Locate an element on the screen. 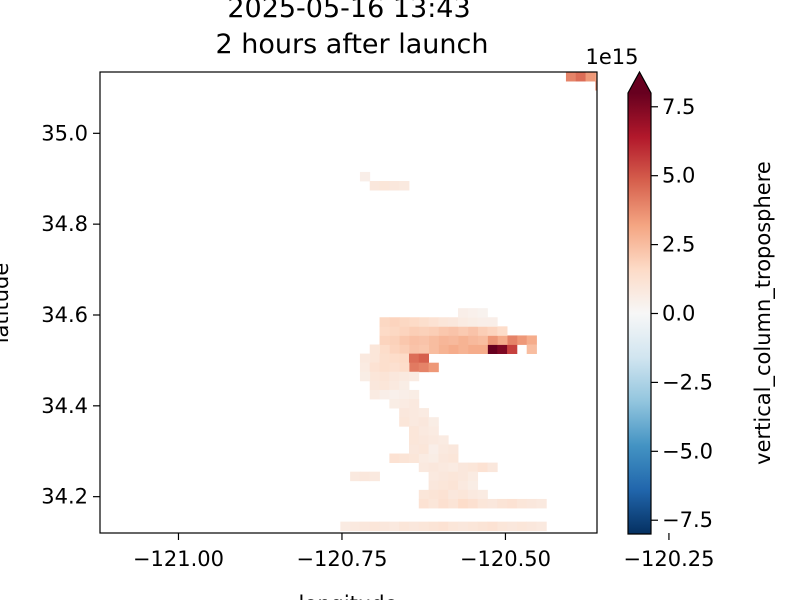 The height and width of the screenshot is (600, 800). x-tick-label: −120.25 is located at coordinates (668, 559).